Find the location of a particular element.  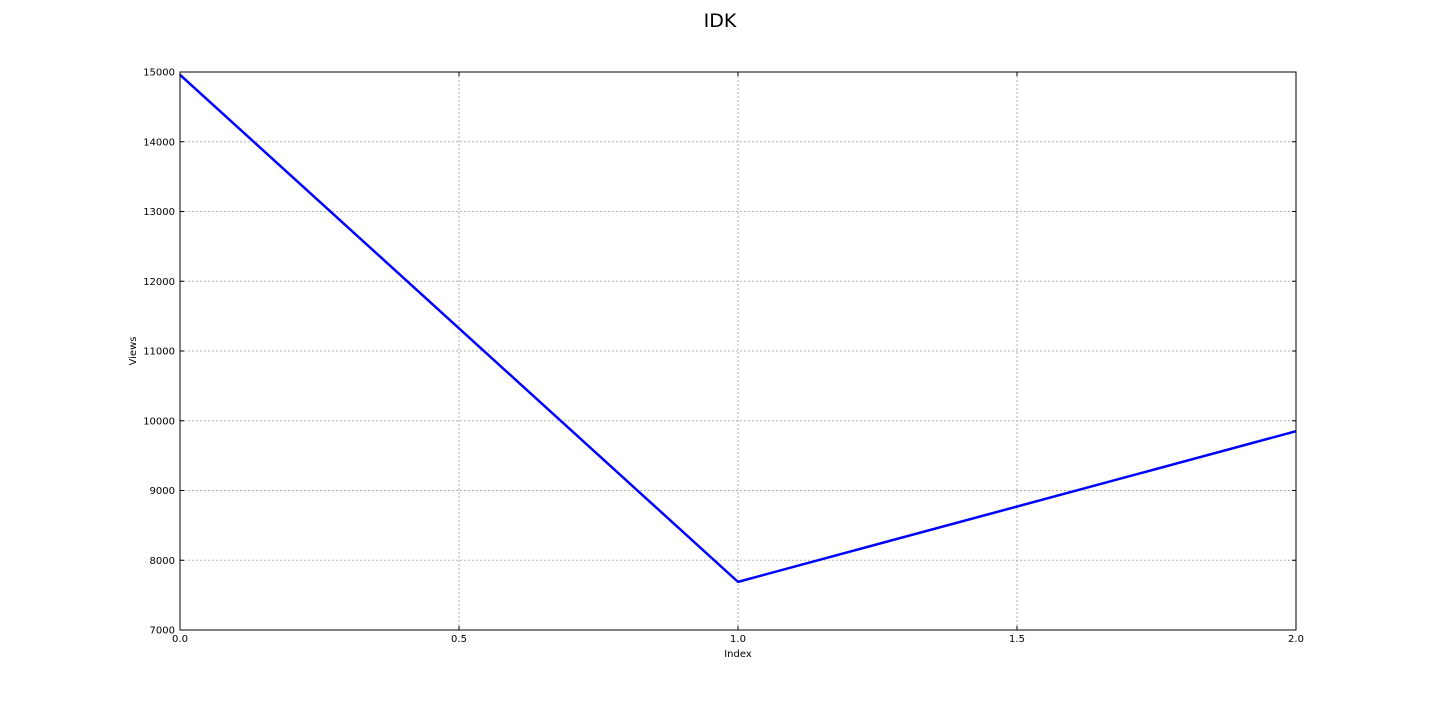

y-tick-label: 10000 is located at coordinates (159, 421).